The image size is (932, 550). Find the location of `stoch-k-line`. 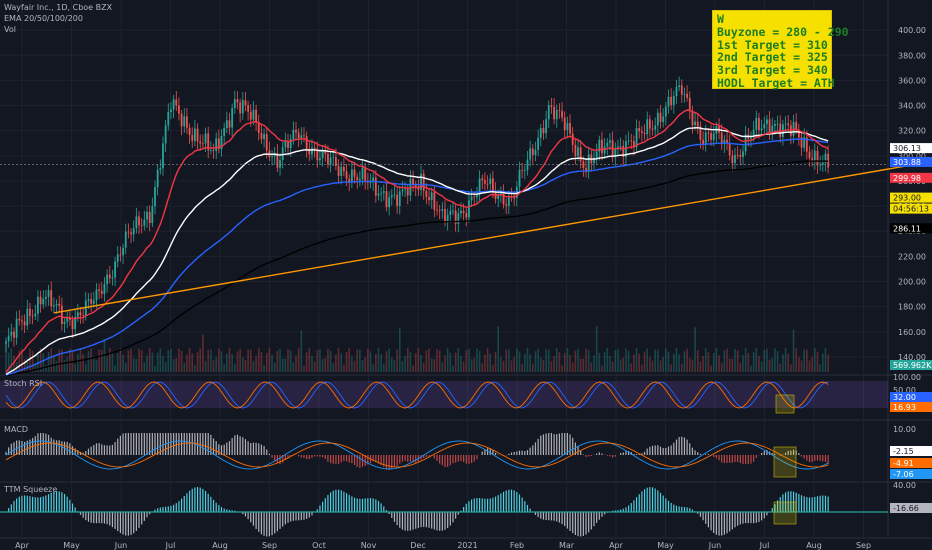

stoch-k-line is located at coordinates (417, 395).